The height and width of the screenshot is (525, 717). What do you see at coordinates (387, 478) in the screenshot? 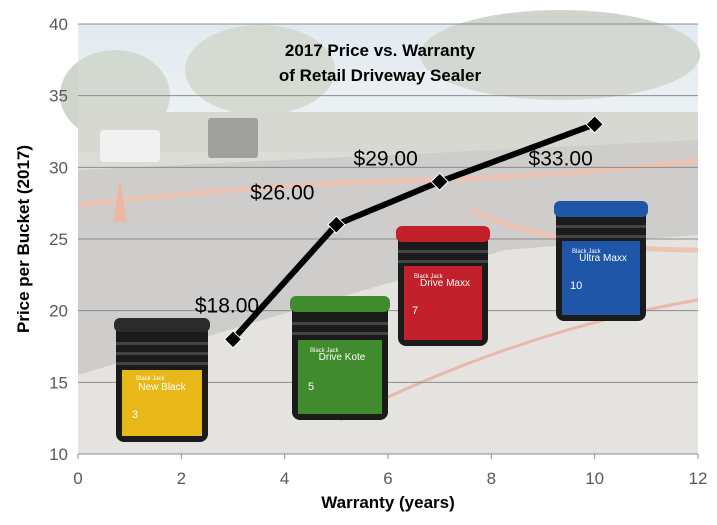
I see `x-tick-label: 6` at bounding box center [387, 478].